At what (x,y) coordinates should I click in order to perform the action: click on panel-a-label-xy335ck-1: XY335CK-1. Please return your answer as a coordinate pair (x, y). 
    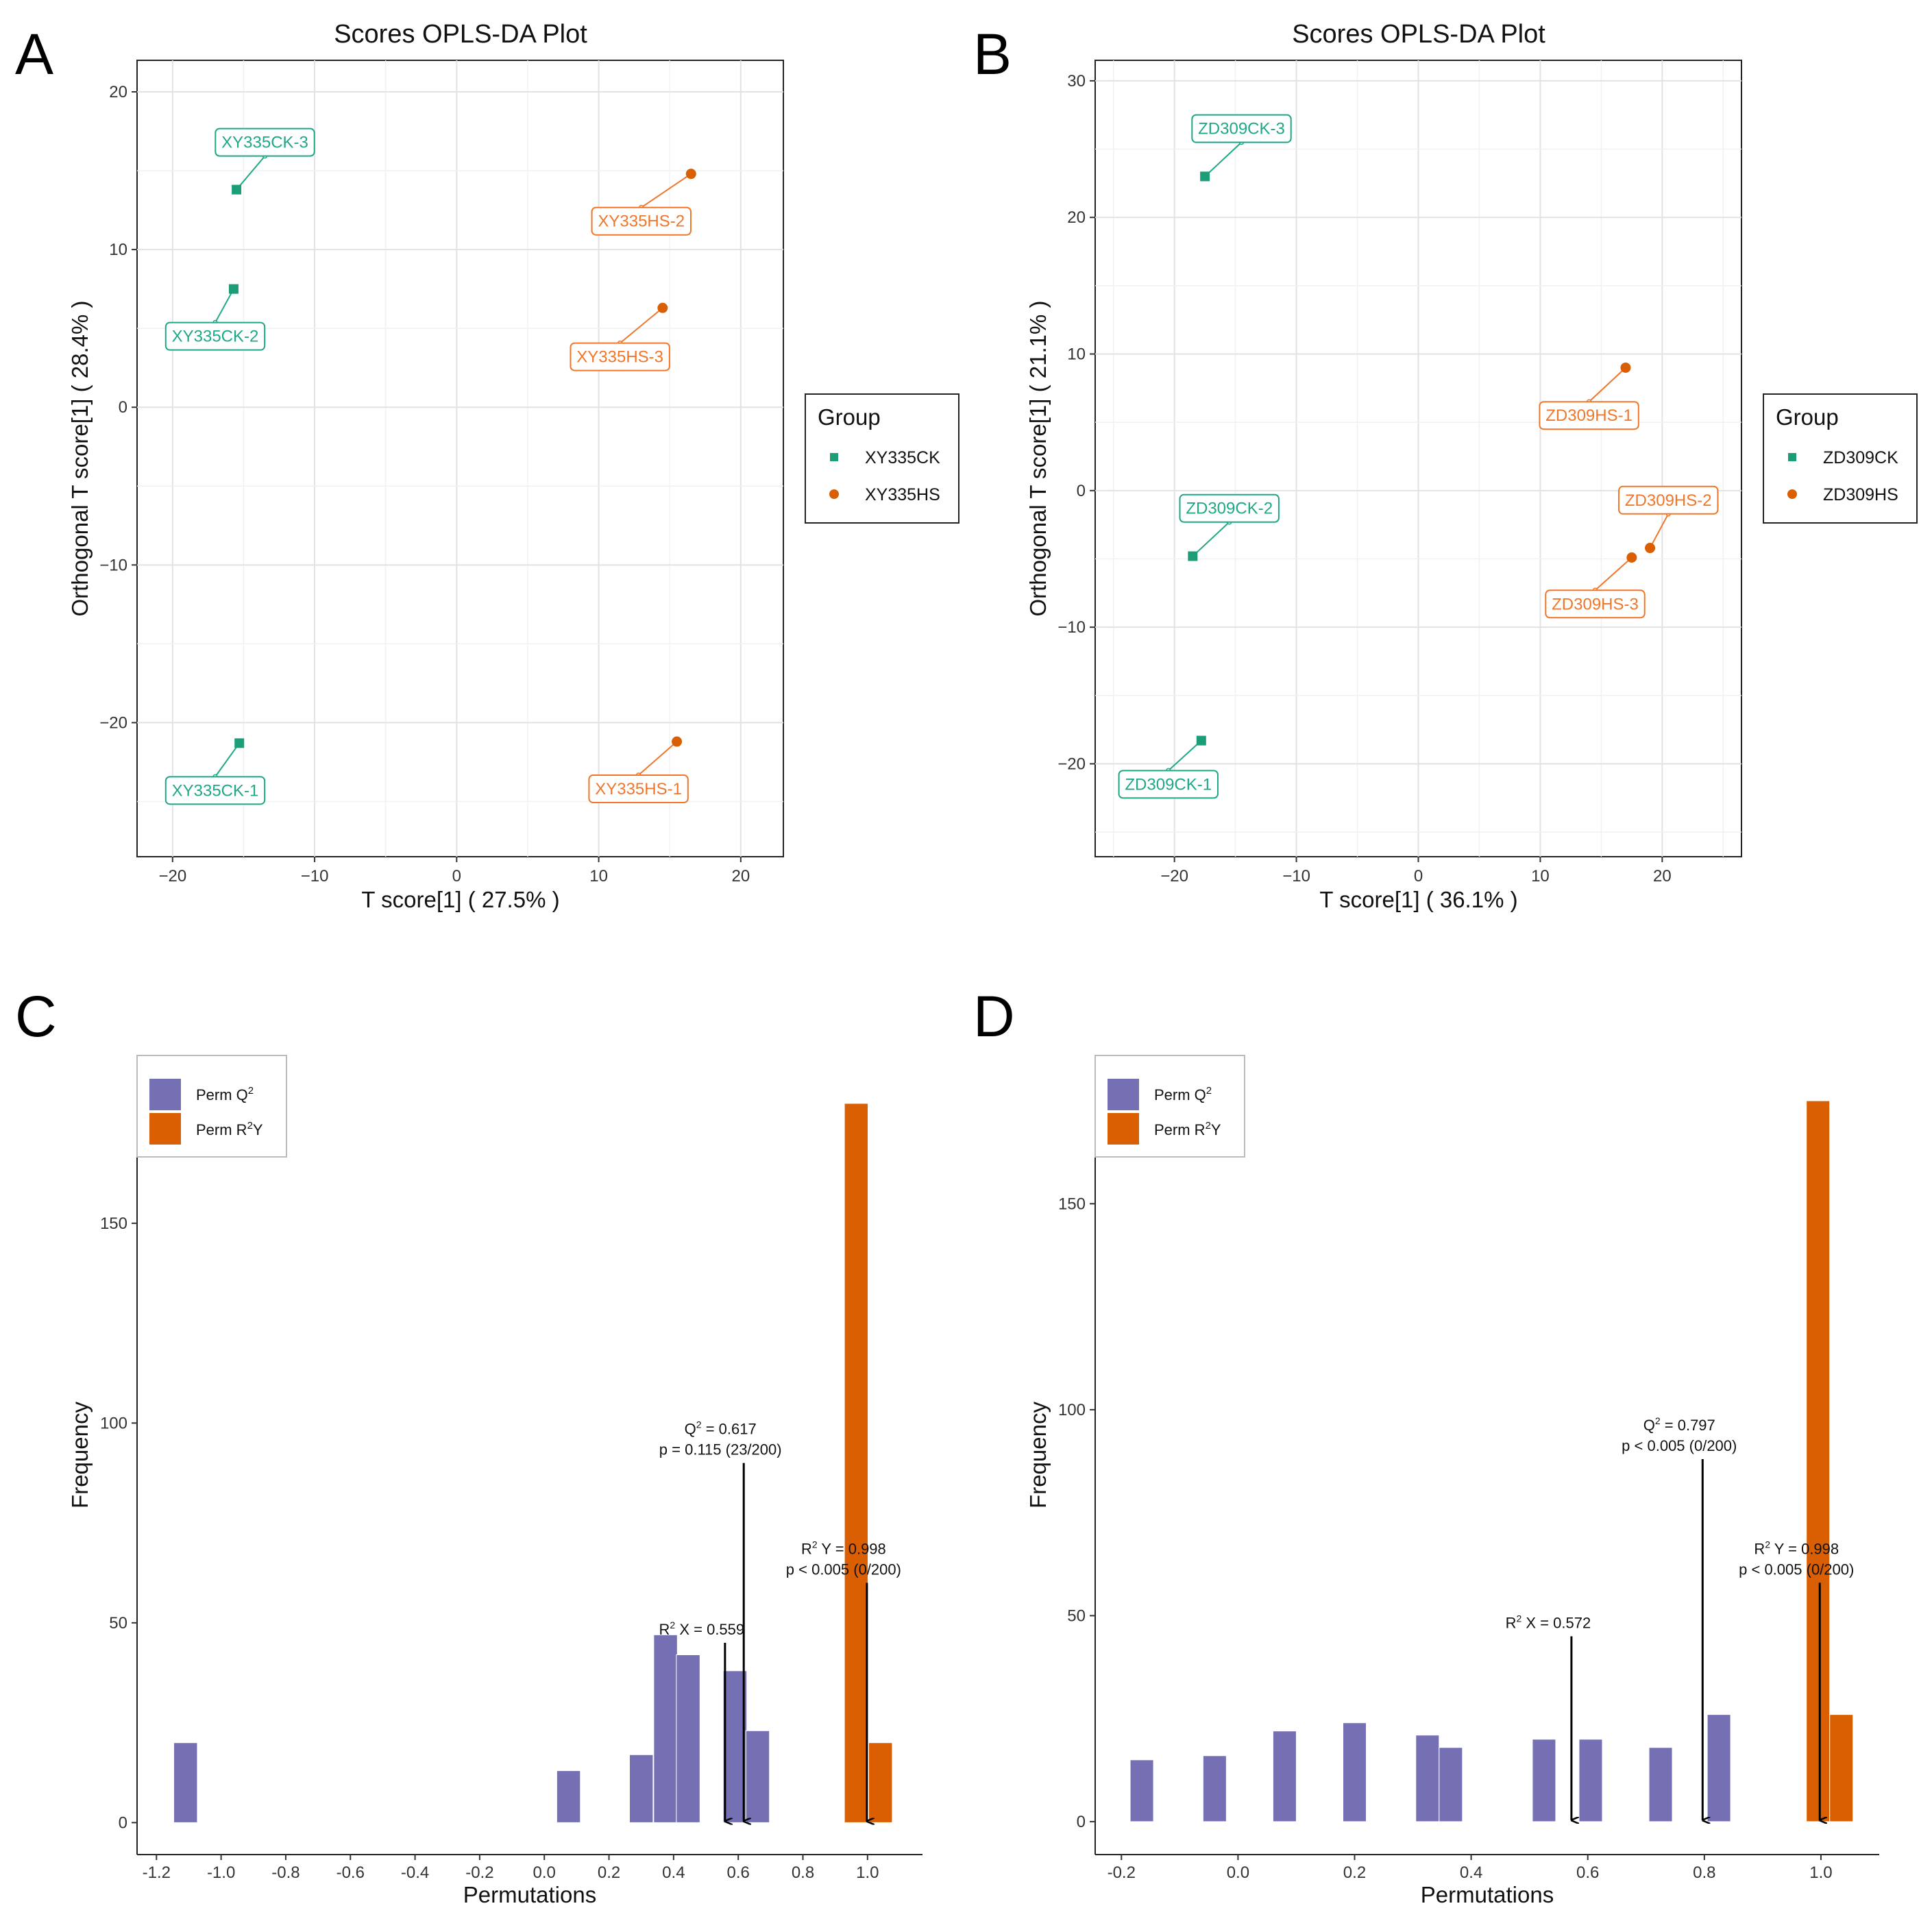
    Looking at the image, I should click on (215, 790).